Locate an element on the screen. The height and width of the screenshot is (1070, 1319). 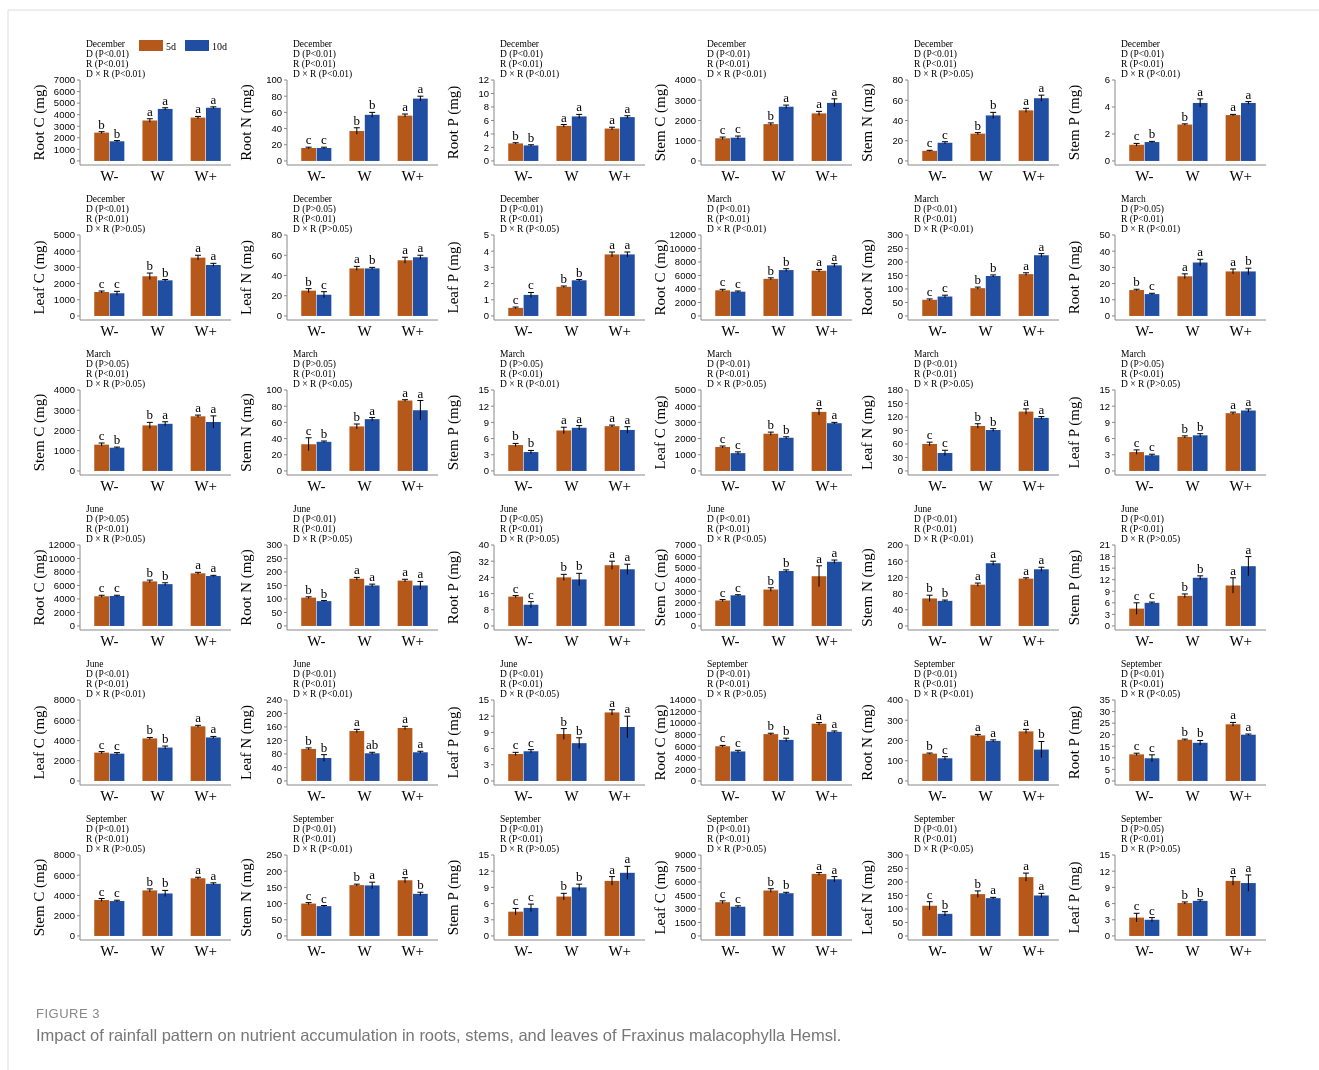
y-tick-label: 400 is located at coordinates (895, 700).